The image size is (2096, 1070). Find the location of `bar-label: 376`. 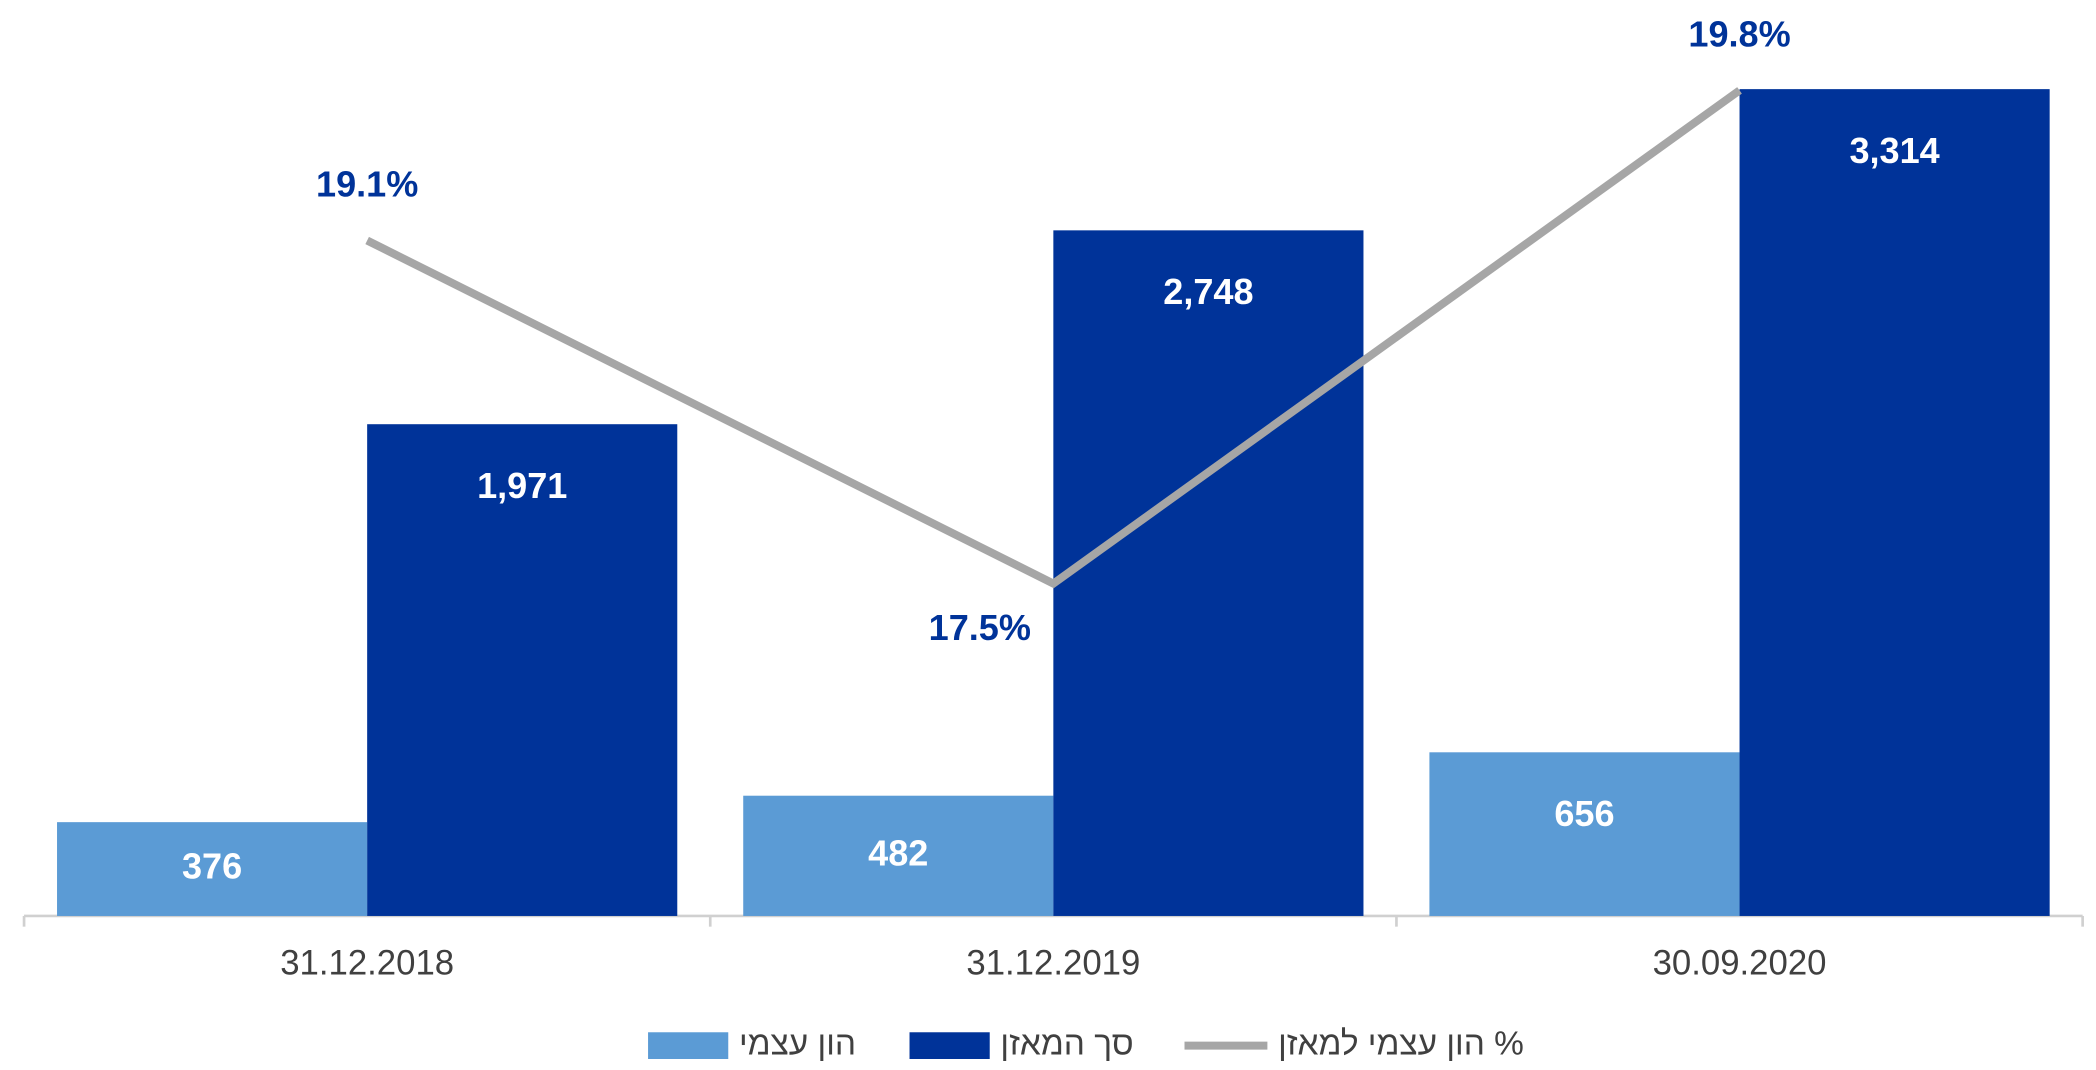

bar-label: 376 is located at coordinates (212, 866).